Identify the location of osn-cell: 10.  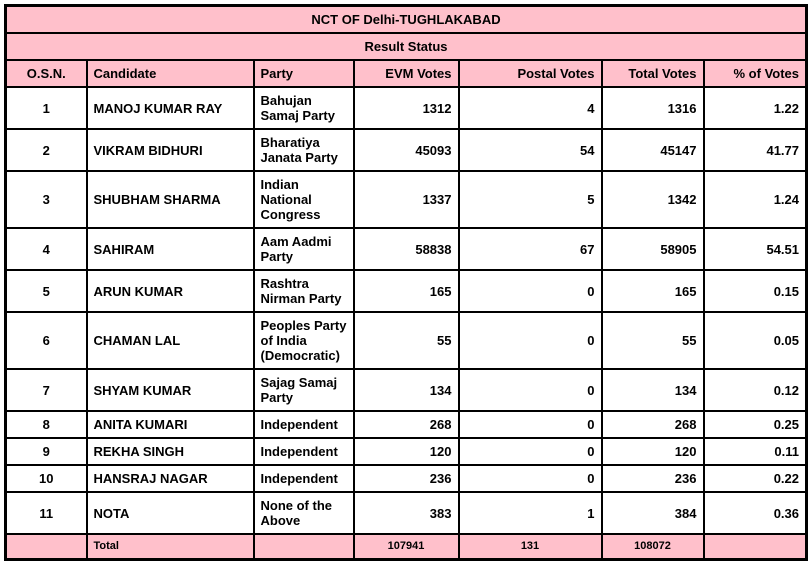
(46, 478).